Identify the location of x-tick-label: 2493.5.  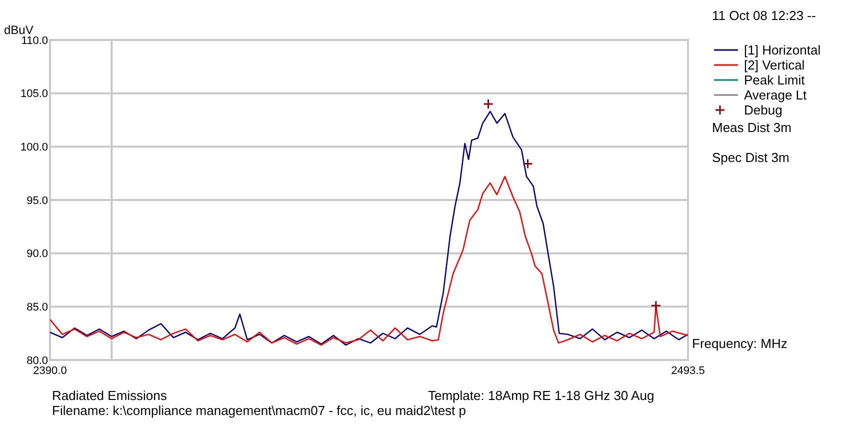
(688, 371).